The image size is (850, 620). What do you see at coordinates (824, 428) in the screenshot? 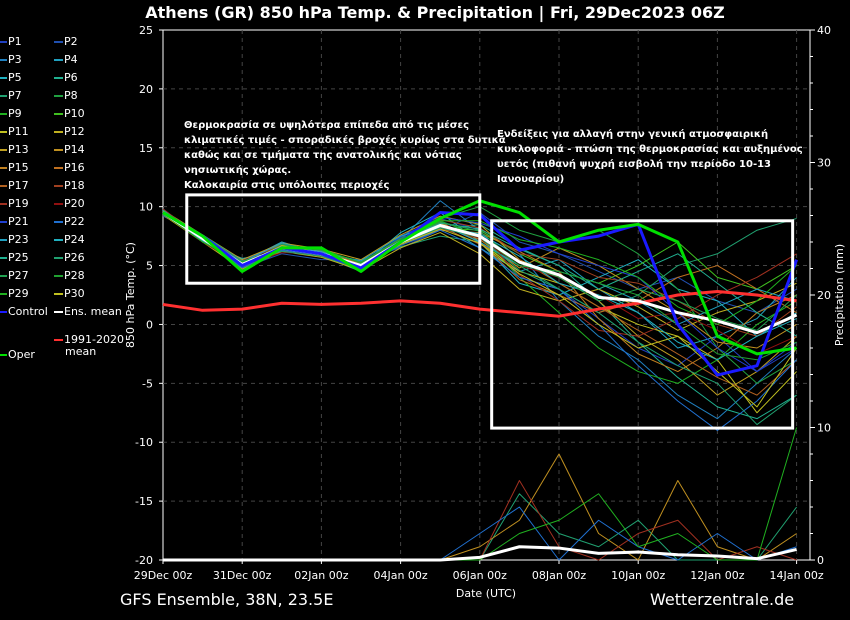
I see `y2-tick-label: 10` at bounding box center [824, 428].